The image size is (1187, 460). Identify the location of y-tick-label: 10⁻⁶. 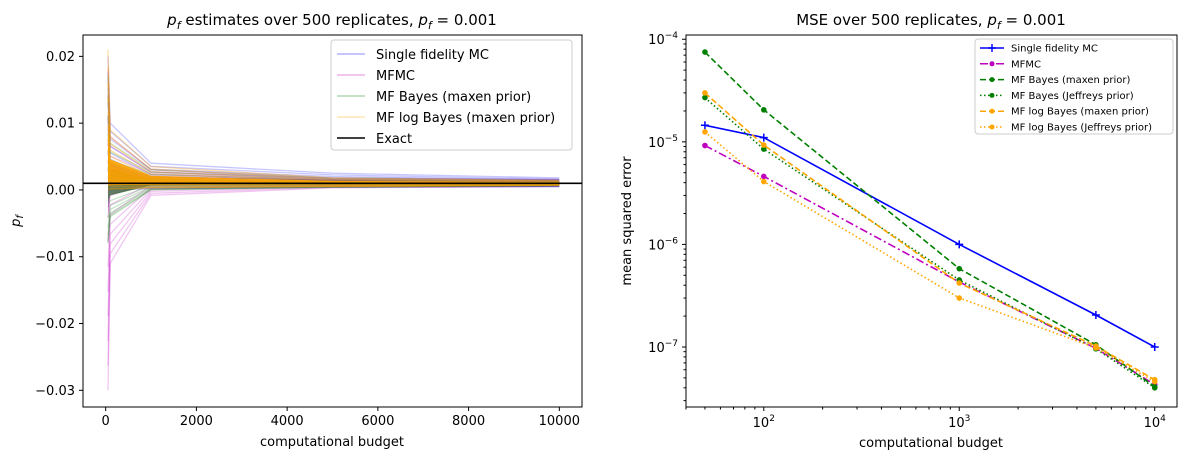
(663, 244).